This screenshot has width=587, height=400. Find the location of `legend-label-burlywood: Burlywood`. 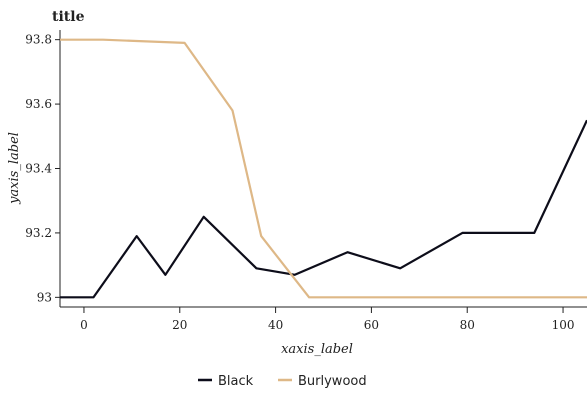

legend-label-burlywood: Burlywood is located at coordinates (332, 381).